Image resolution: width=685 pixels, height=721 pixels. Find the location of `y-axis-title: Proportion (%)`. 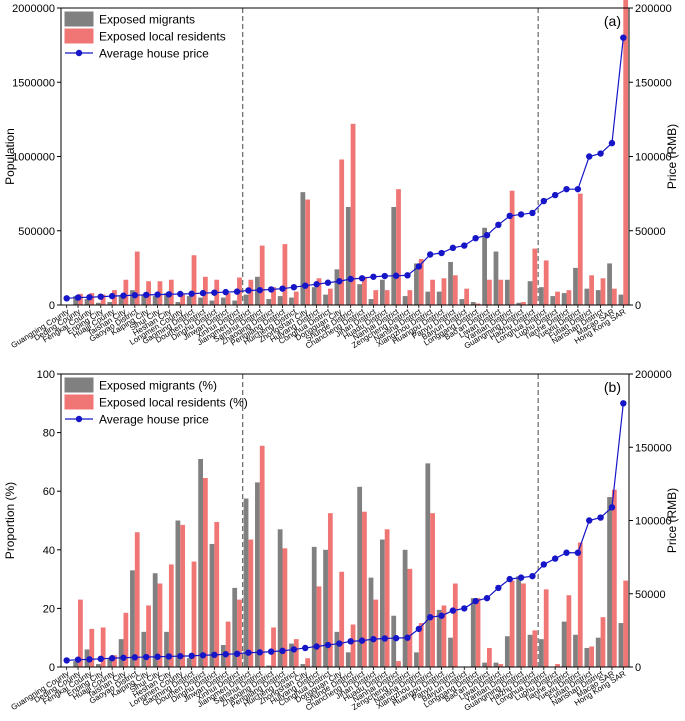

y-axis-title: Proportion (%) is located at coordinates (10, 520).